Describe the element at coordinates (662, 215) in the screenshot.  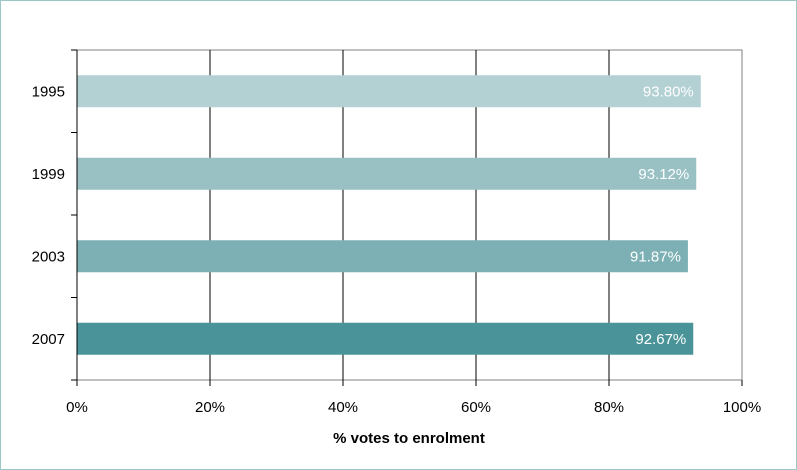
I see `data-labels: 93.80% 93.12% 91.87% 92.67%` at that location.